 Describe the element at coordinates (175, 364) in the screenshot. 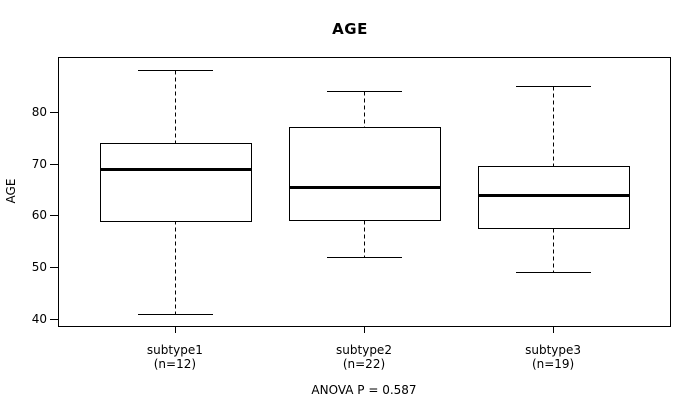

I see `group-count: (n=12)` at that location.